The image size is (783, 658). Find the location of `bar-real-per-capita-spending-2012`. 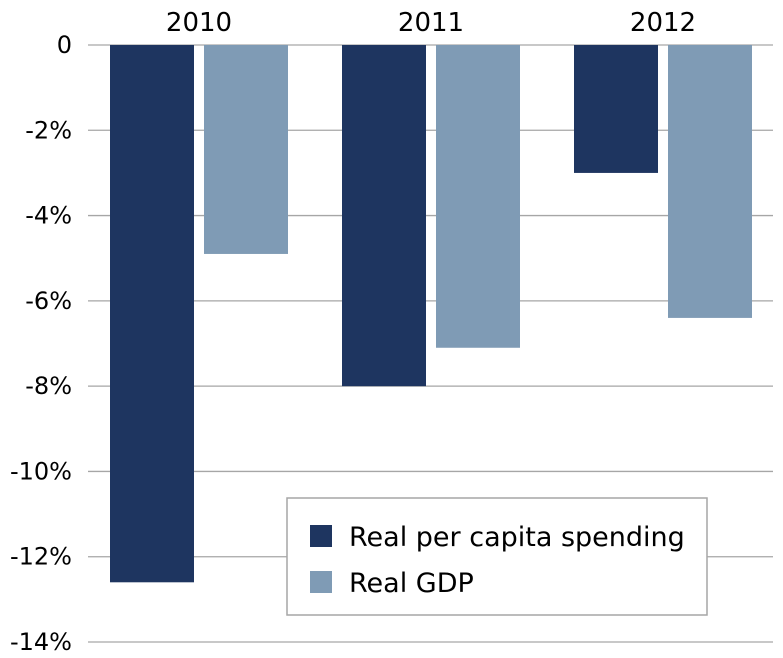

bar-real-per-capita-spending-2012 is located at coordinates (616, 109).